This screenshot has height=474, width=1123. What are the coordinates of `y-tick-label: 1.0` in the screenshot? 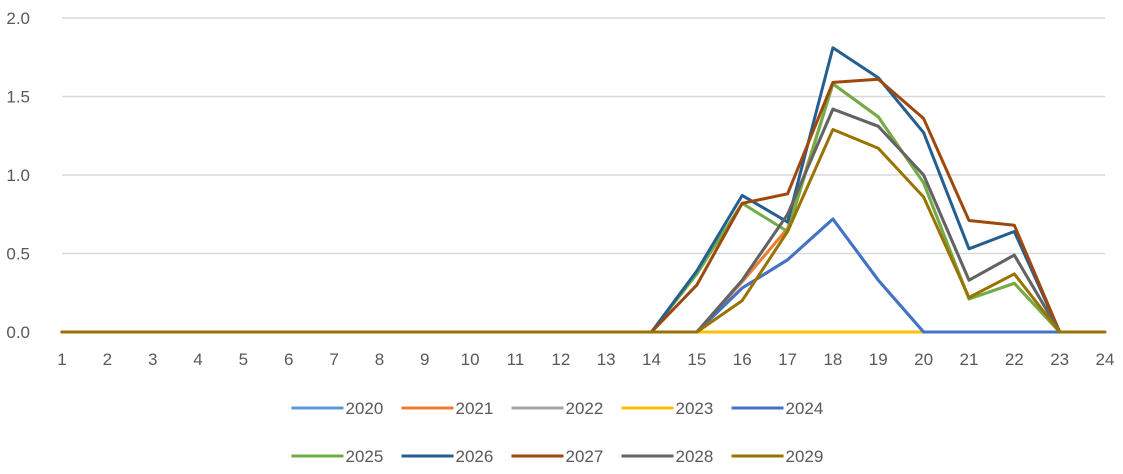 It's located at (18, 175).